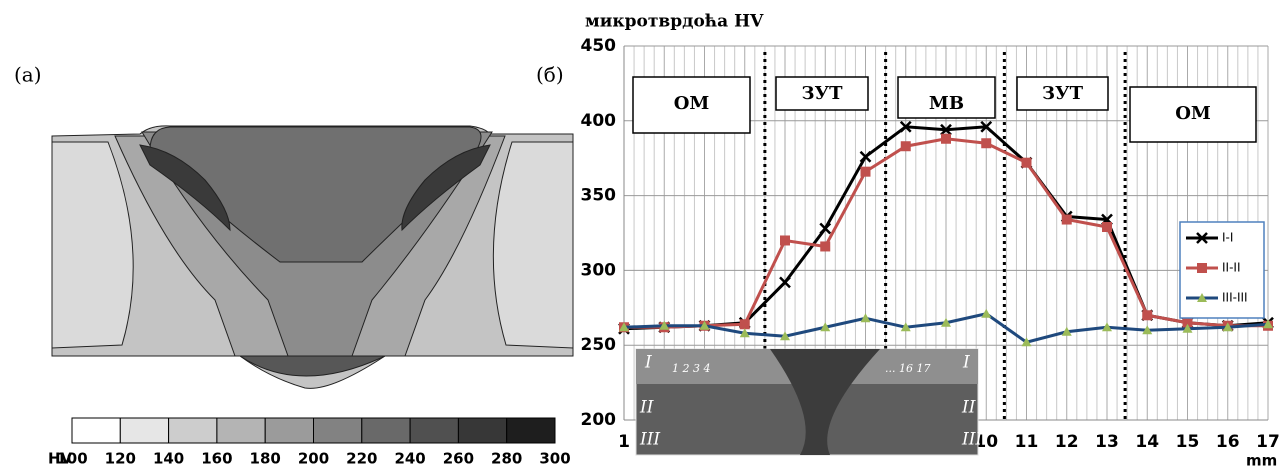 The image size is (1284, 467). I want to click on y-tick-label: 450, so click(599, 46).